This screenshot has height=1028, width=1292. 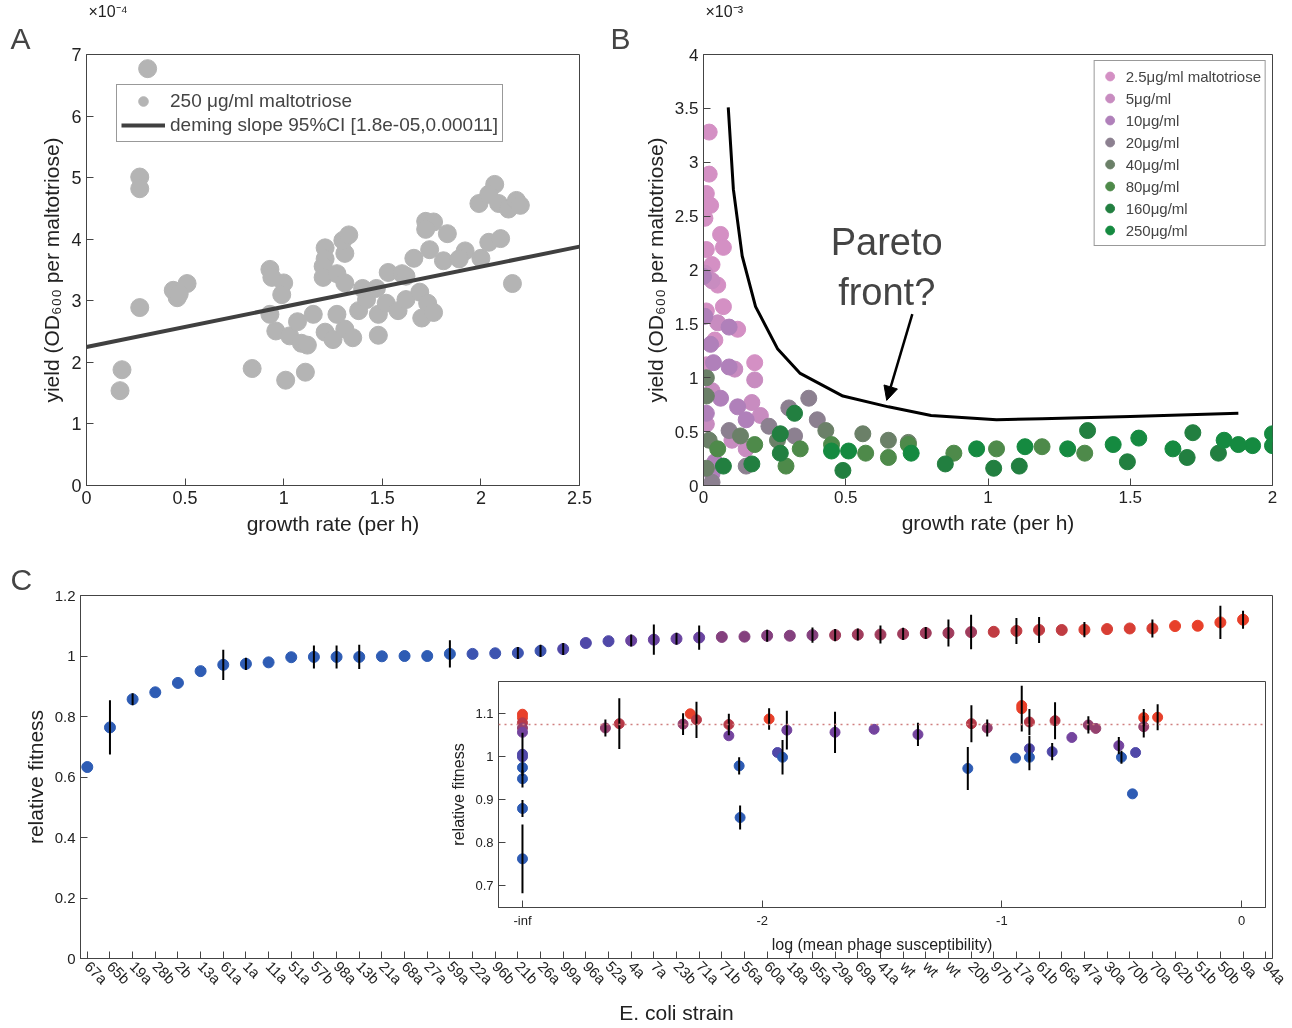 I want to click on line-series, so click(x=983, y=263).